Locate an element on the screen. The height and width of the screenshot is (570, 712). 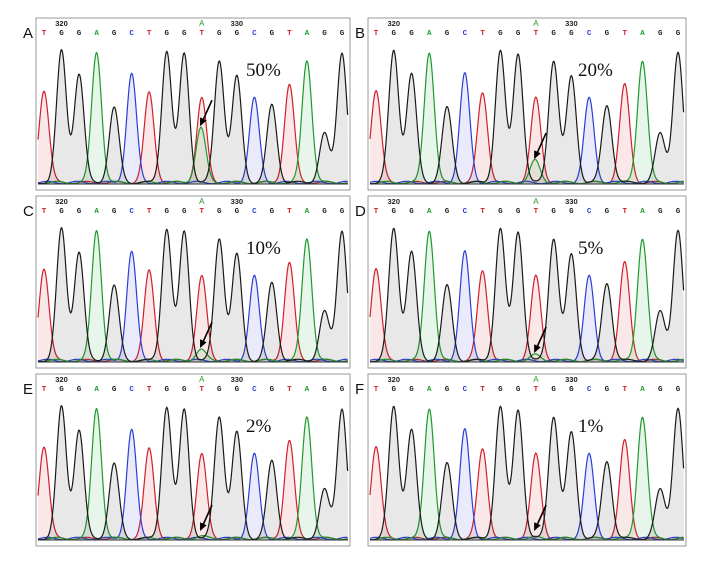
panel-letter: F is located at coordinates (359, 389).